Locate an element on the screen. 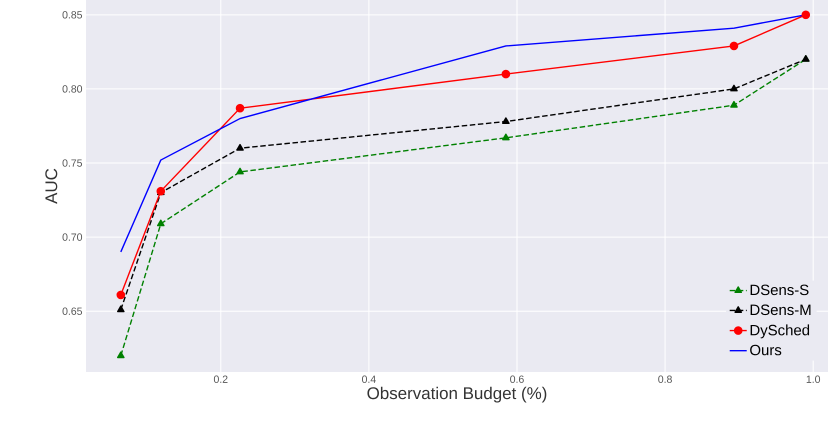 Image resolution: width=830 pixels, height=437 pixels. legend-label: Ours is located at coordinates (766, 350).